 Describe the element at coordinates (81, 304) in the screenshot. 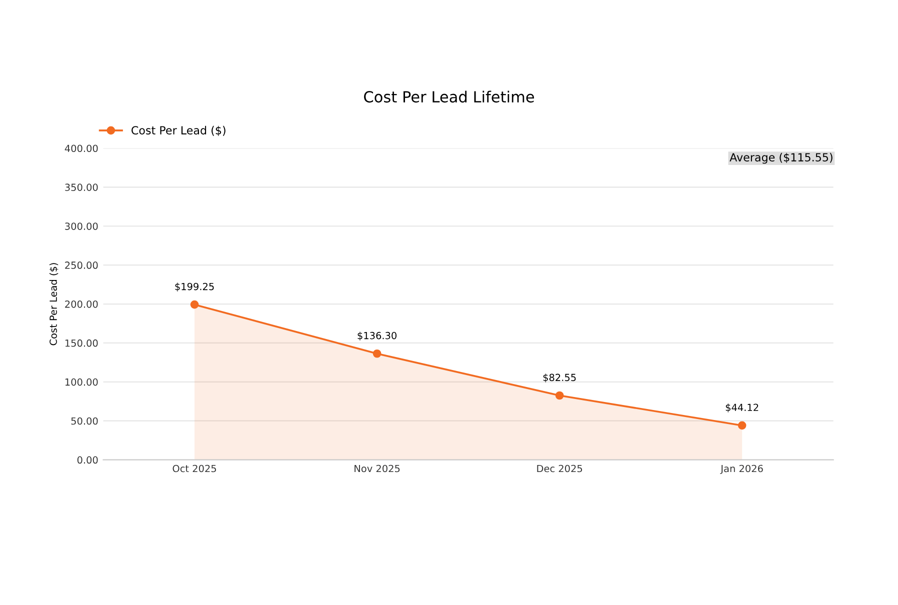

I see `y-tick-label: 200.00` at that location.